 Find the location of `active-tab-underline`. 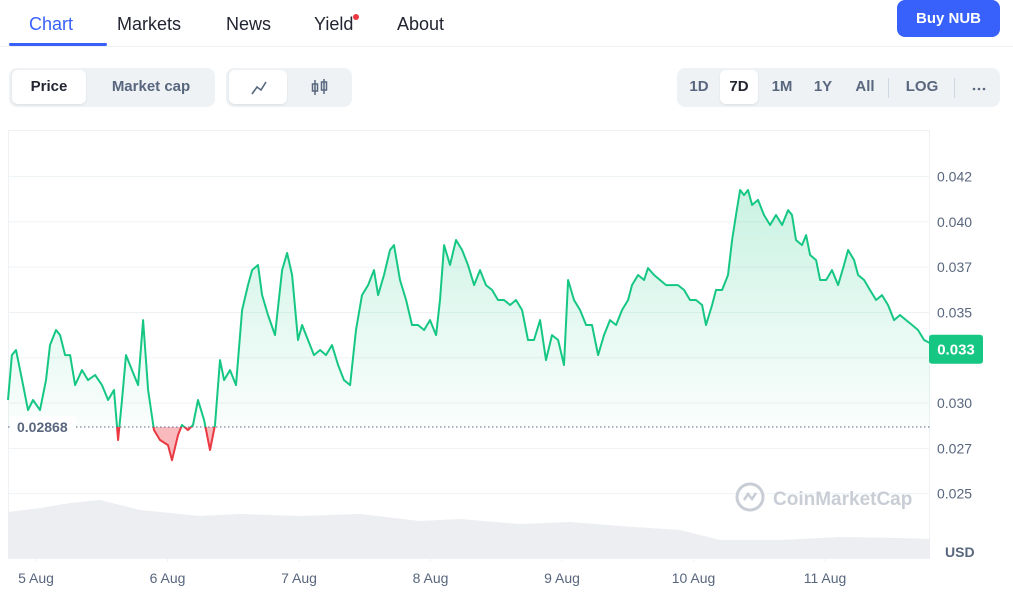

active-tab-underline is located at coordinates (58, 44).